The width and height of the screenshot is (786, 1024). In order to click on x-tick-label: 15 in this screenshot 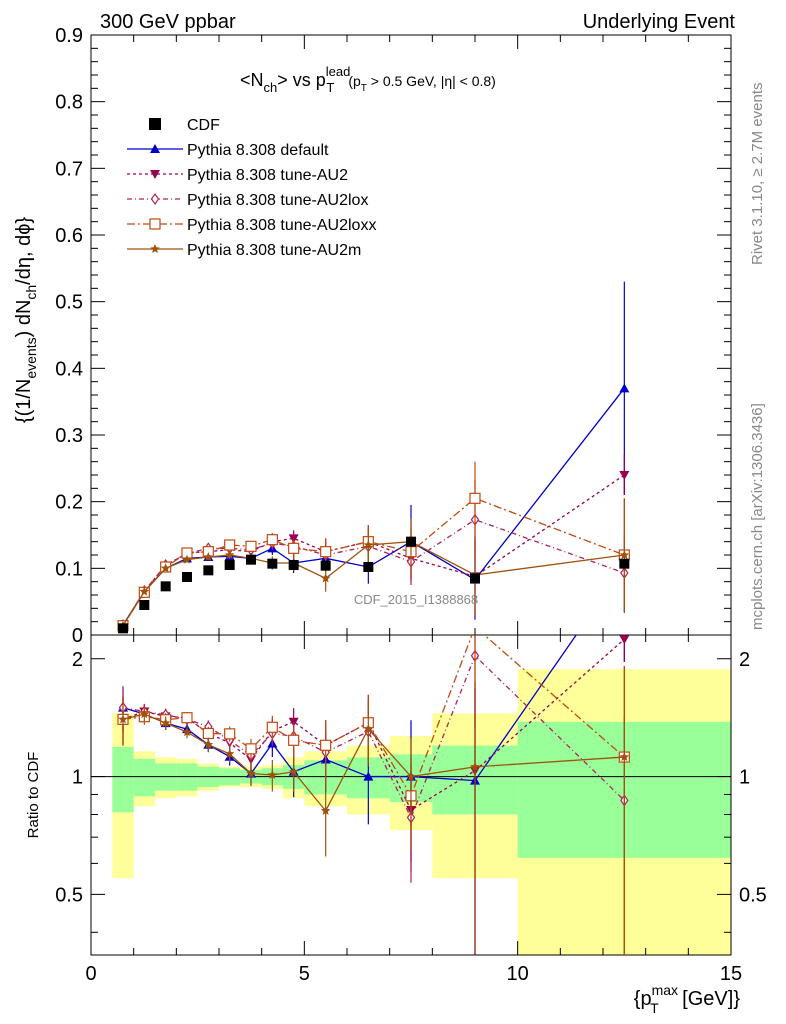, I will do `click(731, 974)`.